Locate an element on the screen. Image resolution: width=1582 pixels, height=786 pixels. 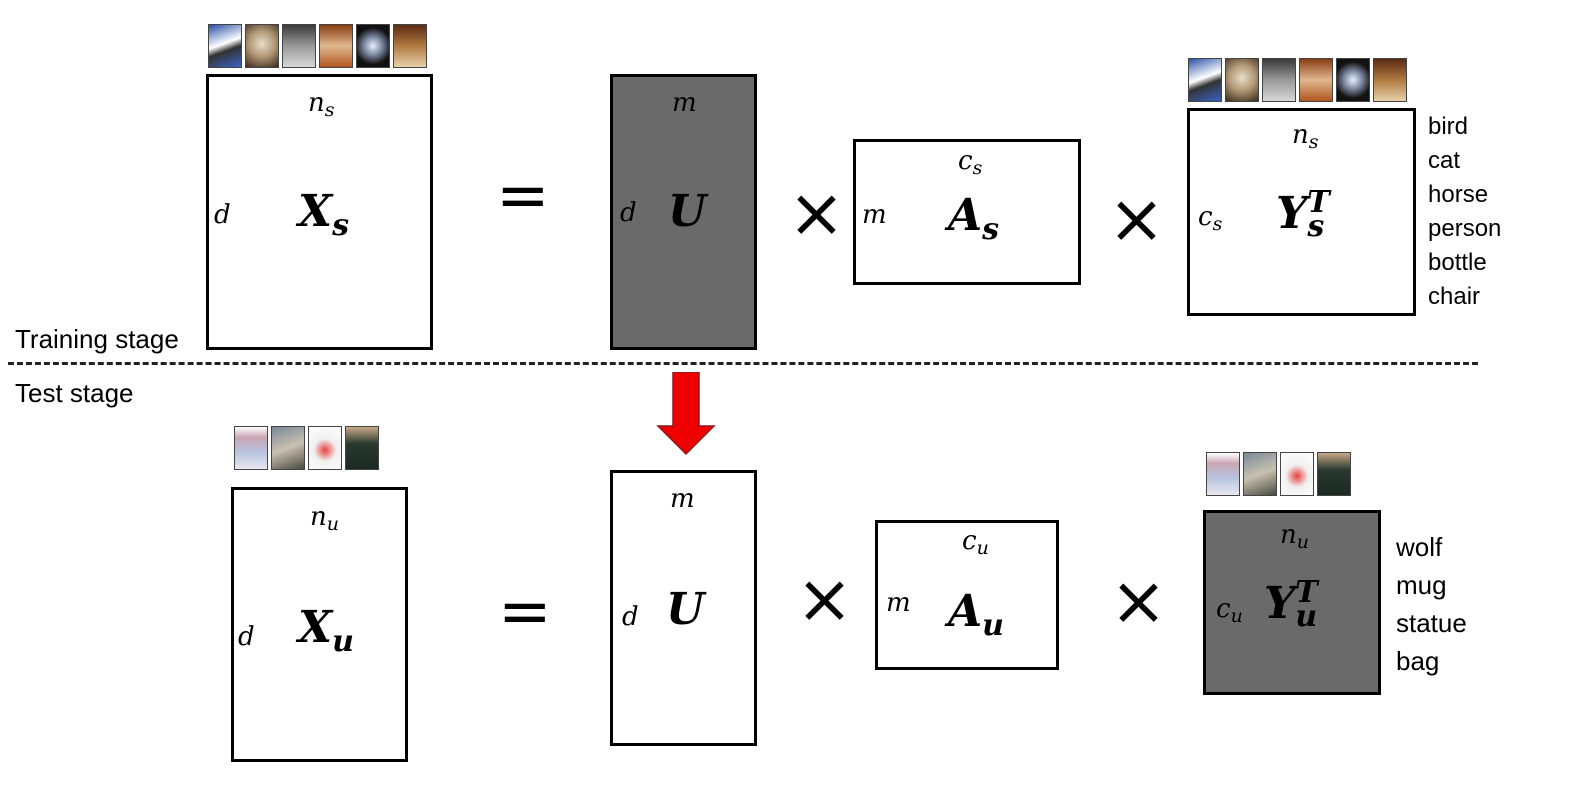
au-cols-label: cu is located at coordinates (975, 542).